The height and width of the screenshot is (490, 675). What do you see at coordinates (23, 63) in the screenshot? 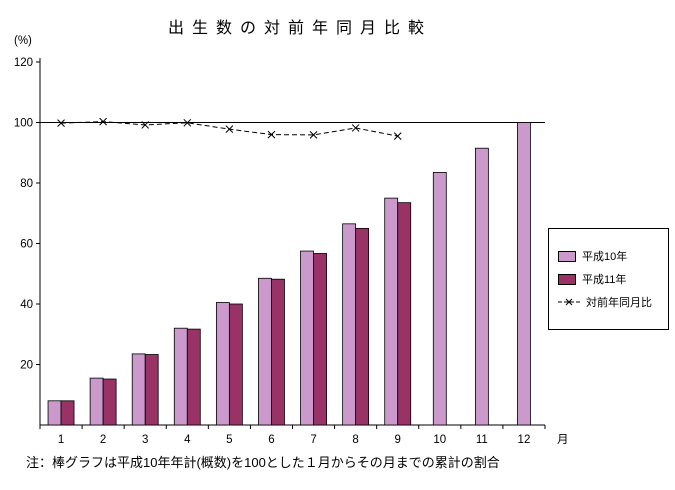
I see `svg-text: 120` at bounding box center [23, 63].